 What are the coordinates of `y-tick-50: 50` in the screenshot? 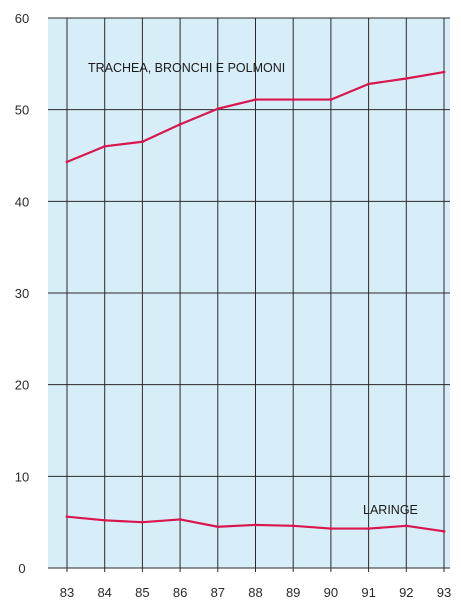 It's located at (22, 110).